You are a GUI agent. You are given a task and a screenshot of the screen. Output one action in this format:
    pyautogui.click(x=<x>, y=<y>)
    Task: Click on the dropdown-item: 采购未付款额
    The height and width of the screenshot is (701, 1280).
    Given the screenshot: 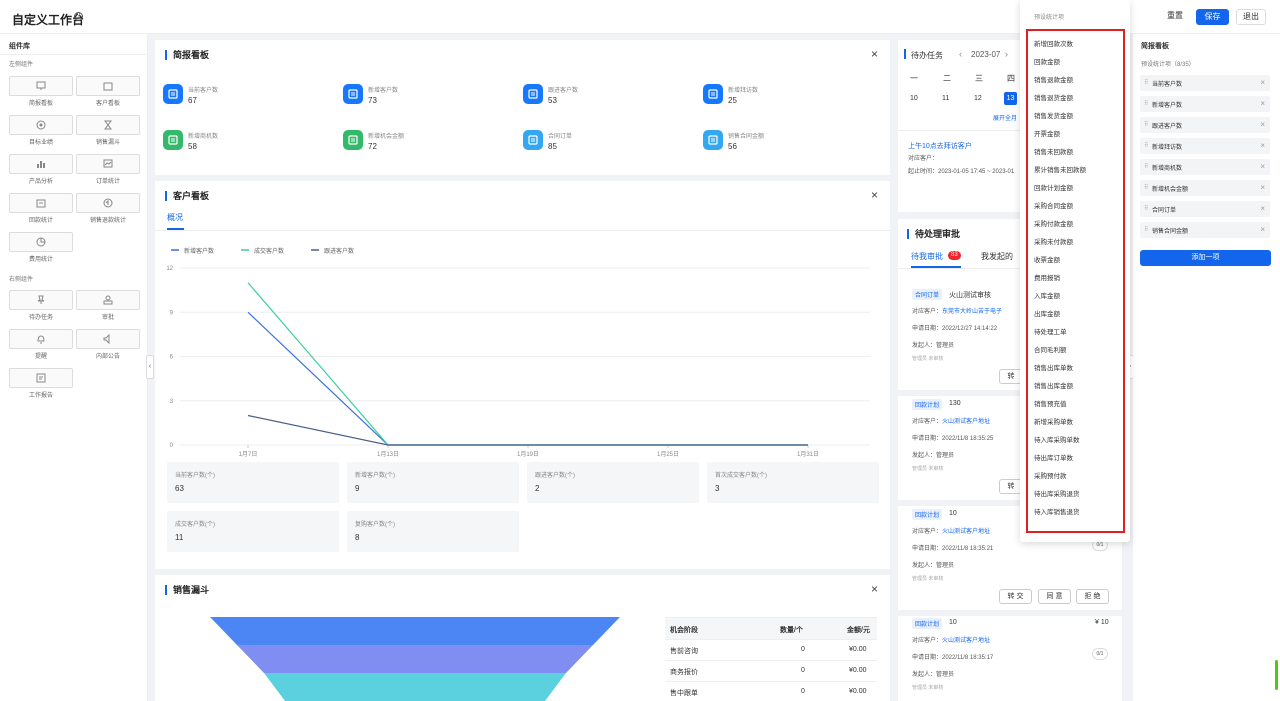 What is the action you would take?
    pyautogui.click(x=1053, y=242)
    